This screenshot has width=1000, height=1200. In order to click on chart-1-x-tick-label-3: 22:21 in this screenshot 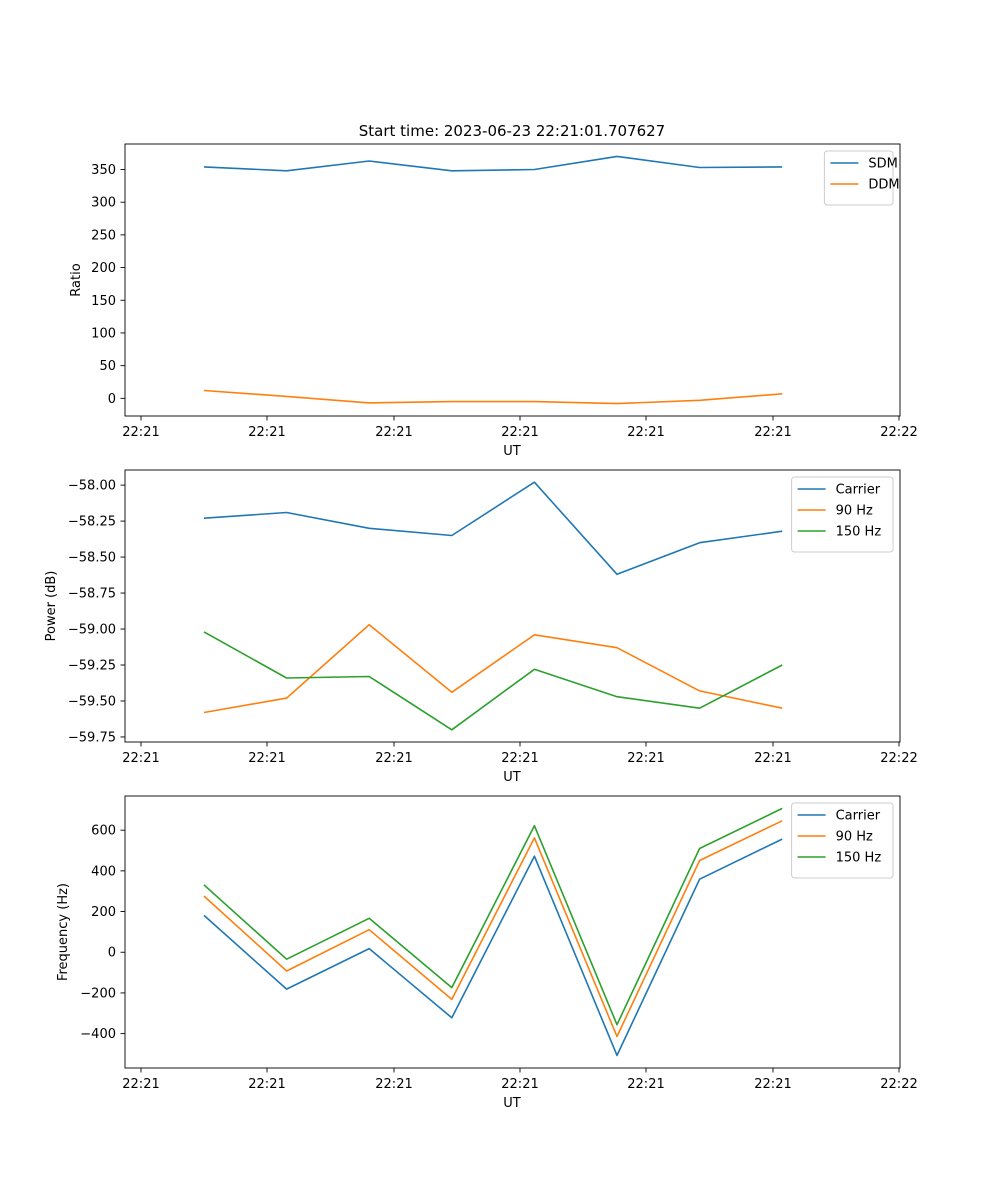, I will do `click(519, 758)`.